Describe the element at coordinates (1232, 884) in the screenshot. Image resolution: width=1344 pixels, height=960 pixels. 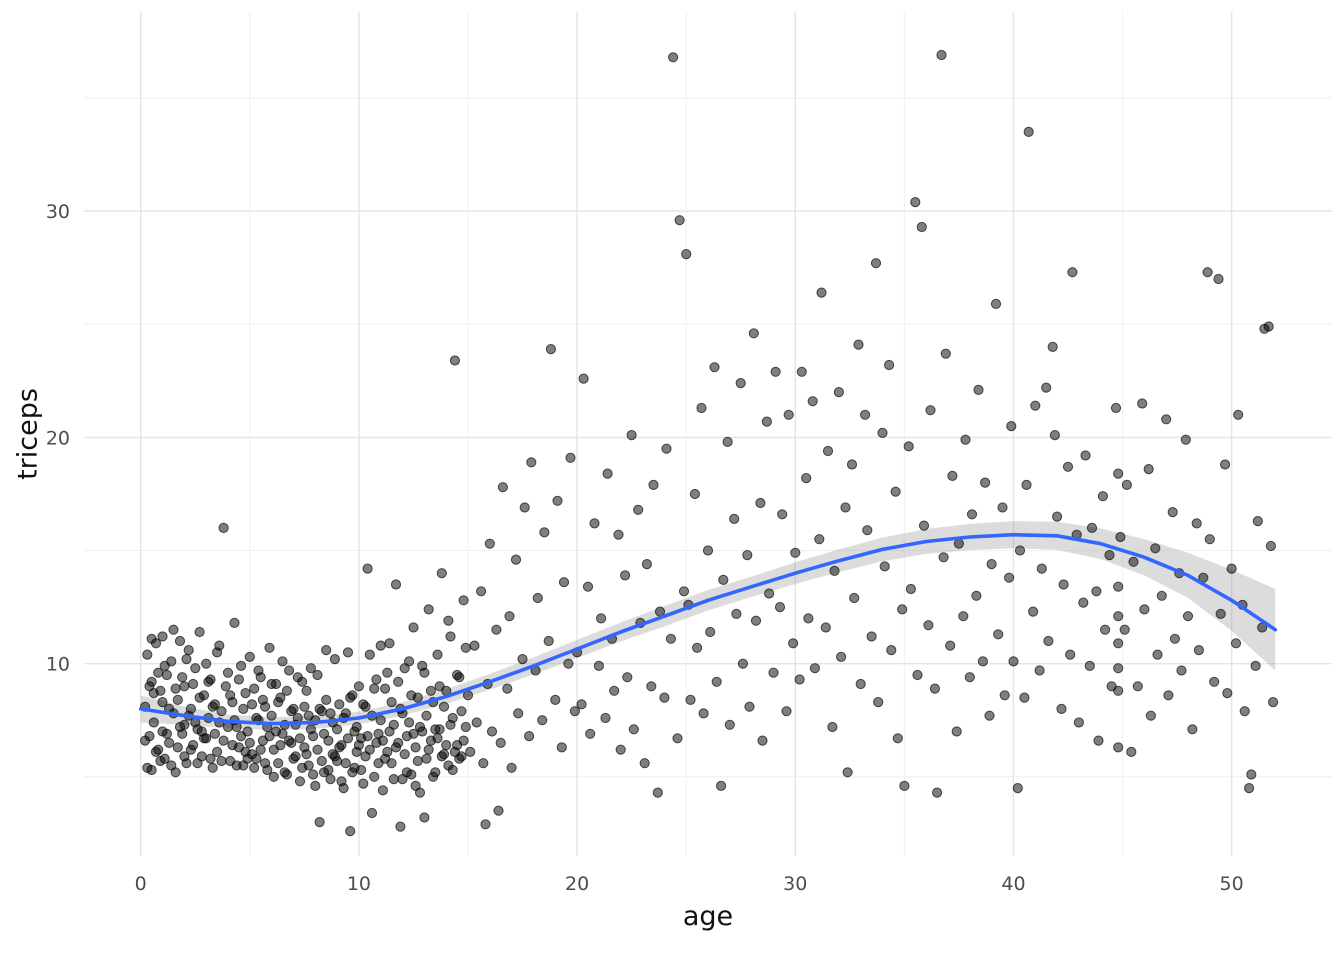
I see `x-tick-label: 50` at that location.